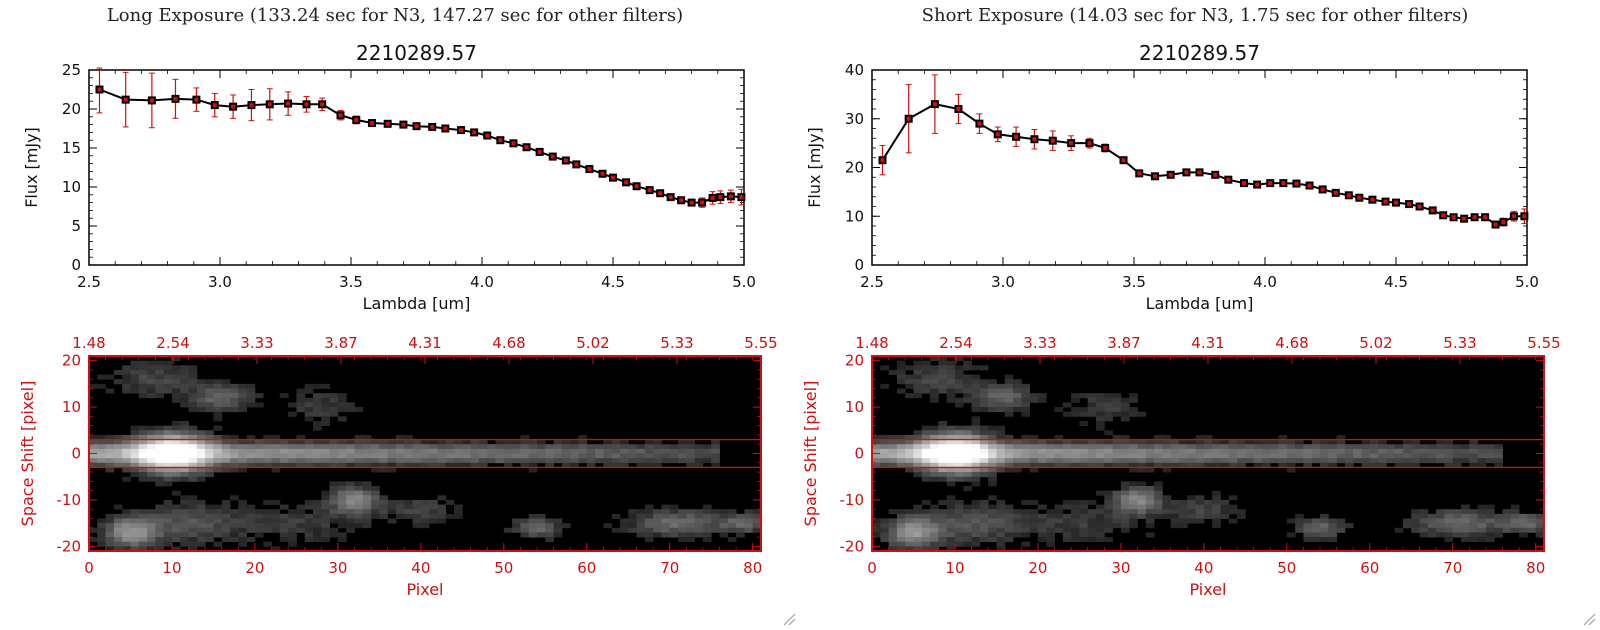  Describe the element at coordinates (1513, 216) in the screenshot. I see `data-point-core` at that location.